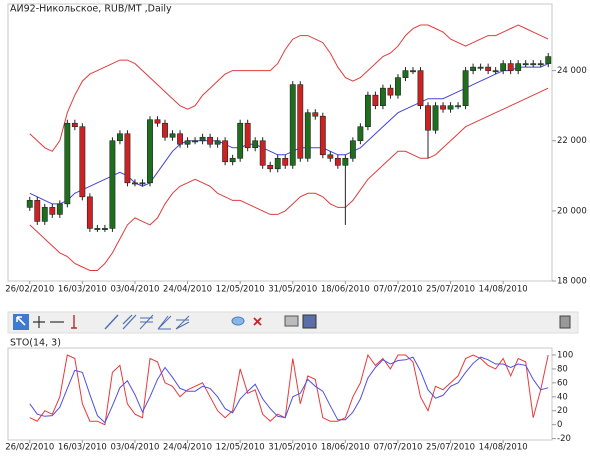  What do you see at coordinates (39, 322) in the screenshot?
I see `crosshair-tool` at bounding box center [39, 322].